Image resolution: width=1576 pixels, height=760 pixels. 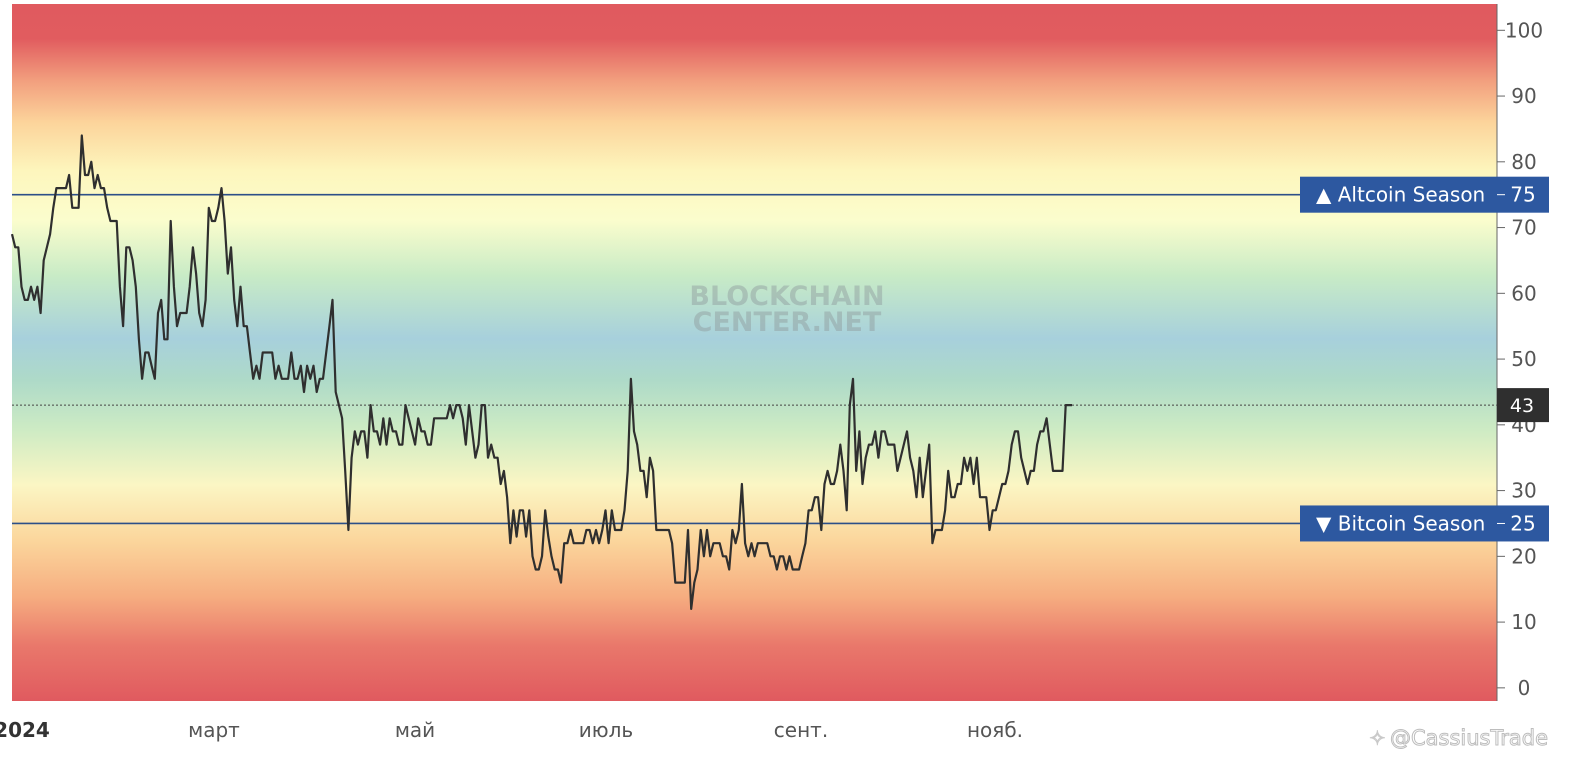 I want to click on watermark: BLOCKCHAIN CENTER.NET, so click(x=786, y=309).